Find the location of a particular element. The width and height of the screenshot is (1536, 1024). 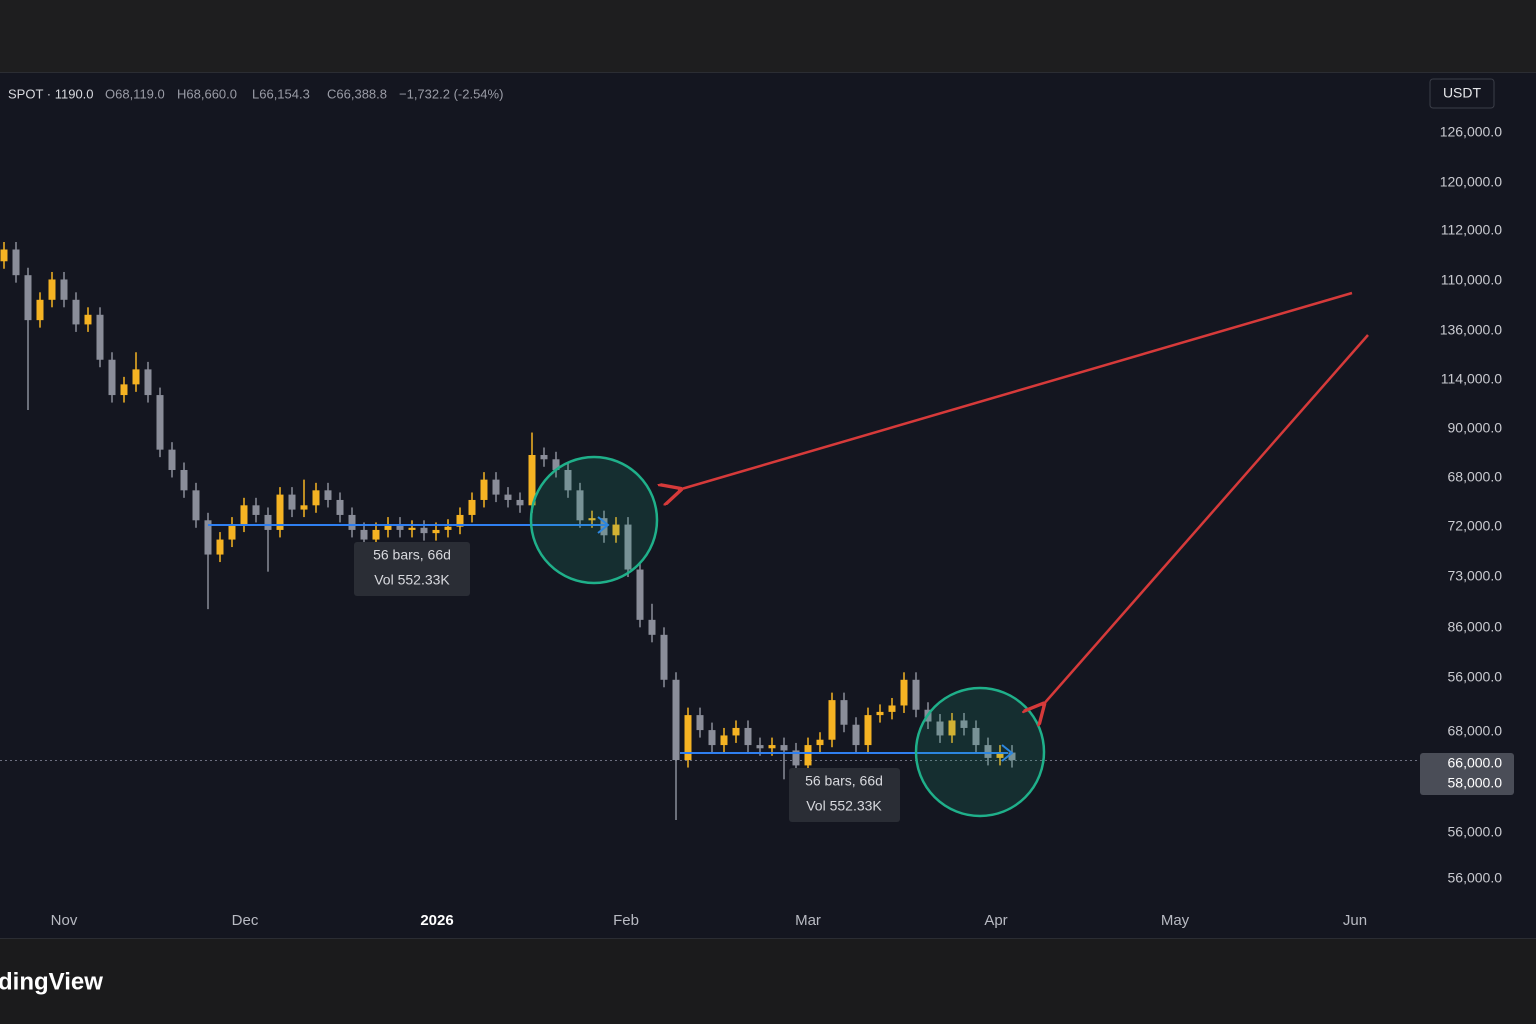

close: C66,388.8 is located at coordinates (357, 93).